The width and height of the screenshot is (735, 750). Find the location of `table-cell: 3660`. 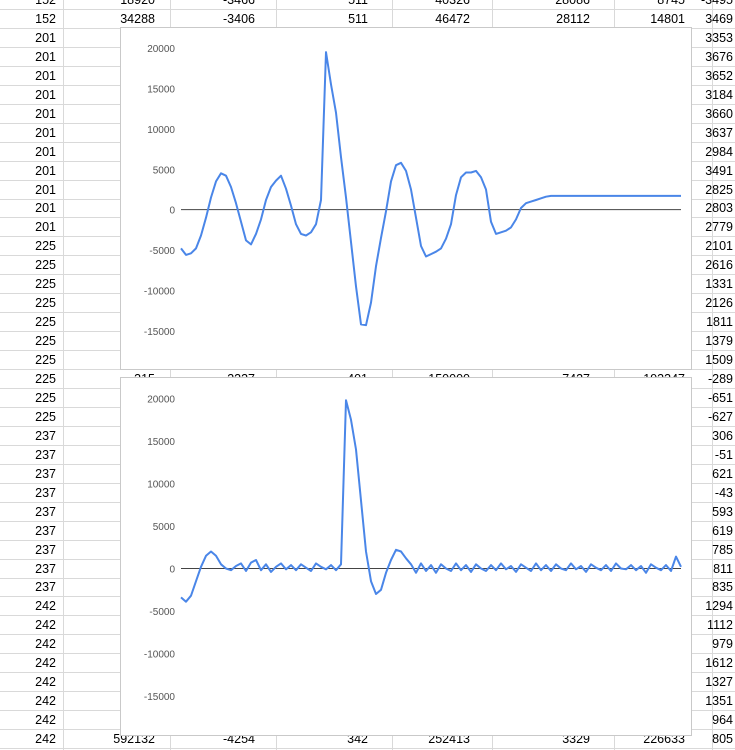

table-cell: 3660 is located at coordinates (719, 113).